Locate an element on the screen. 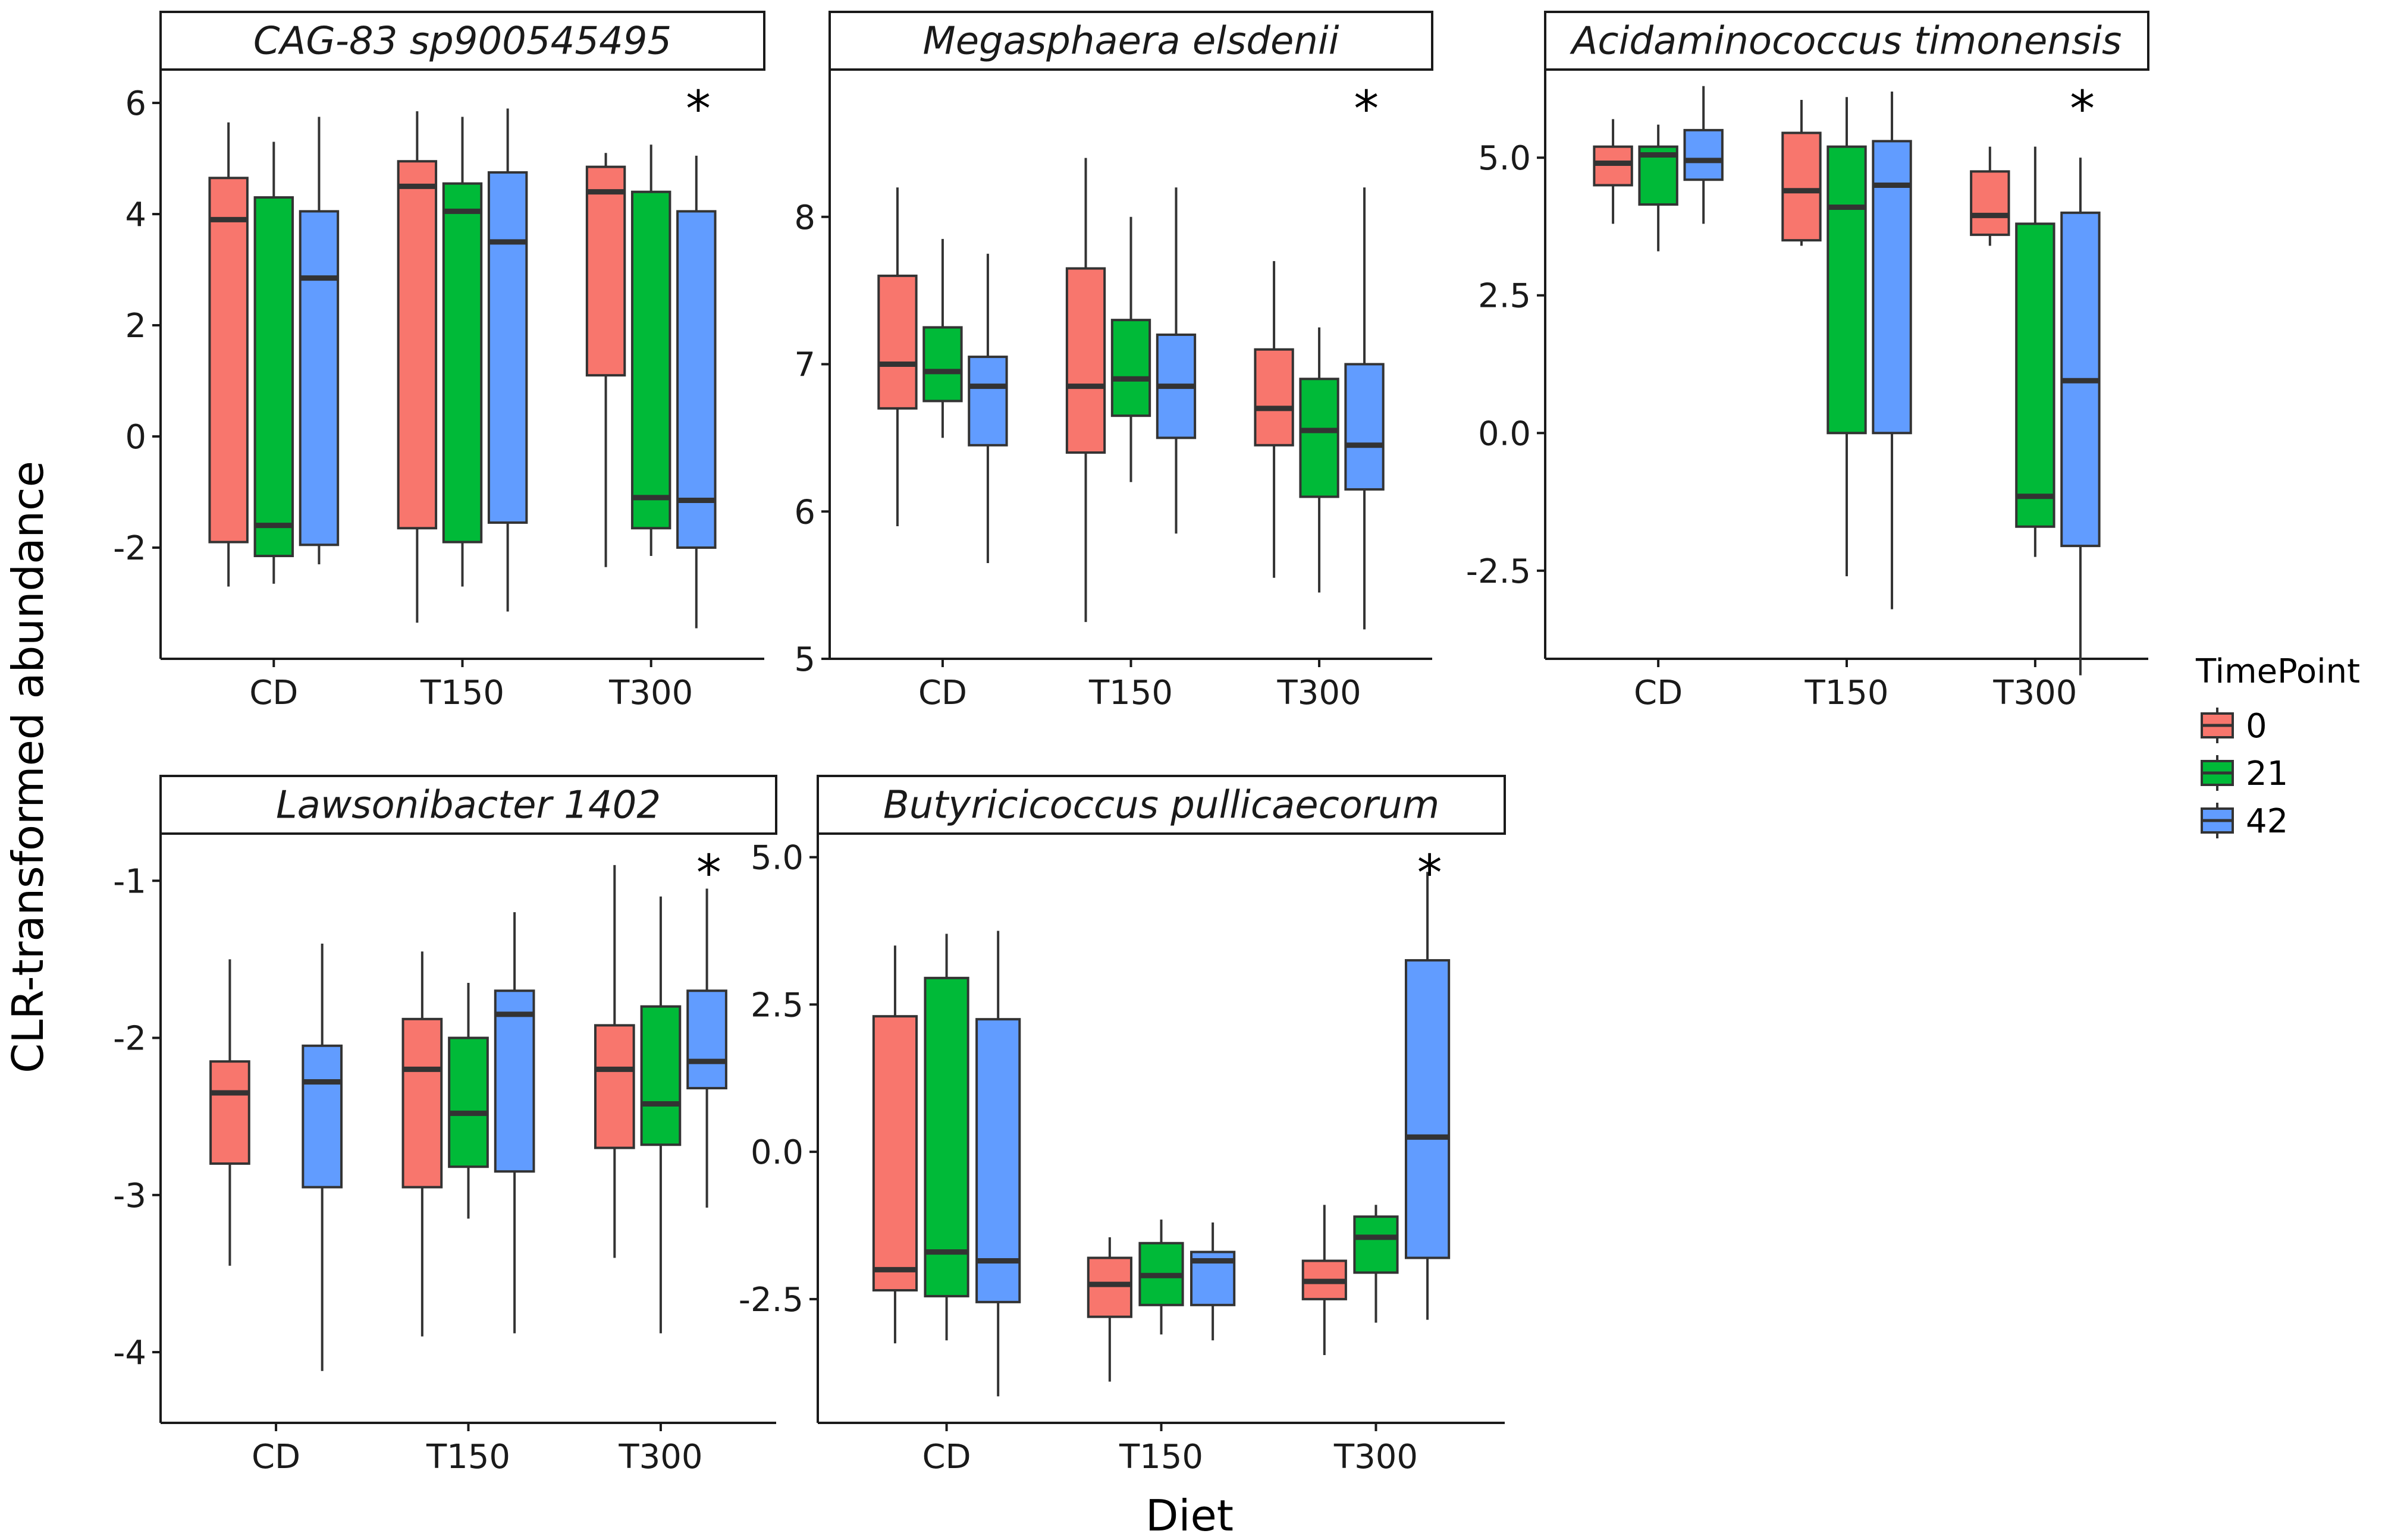 The image size is (2382, 1540). y-tick-label: -2 is located at coordinates (129, 548).